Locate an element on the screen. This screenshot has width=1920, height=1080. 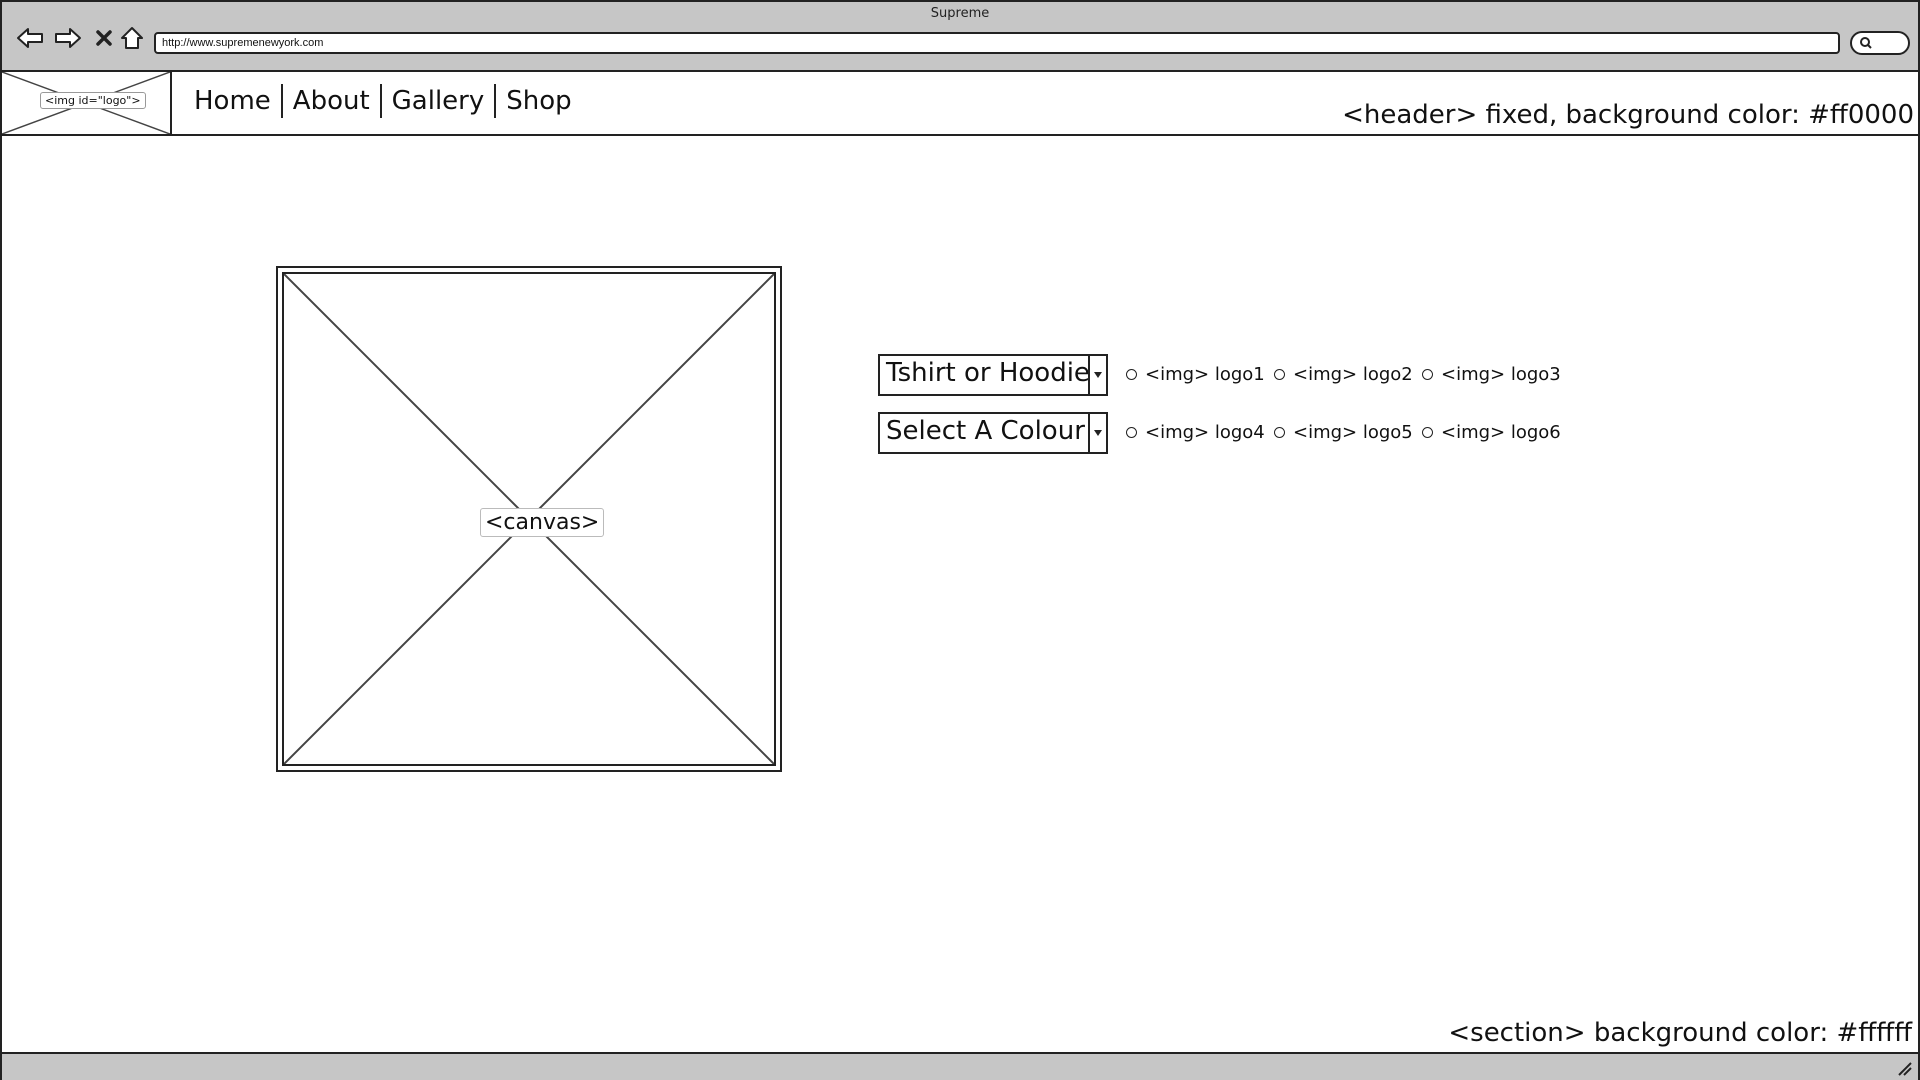
radio-label: <img> logo1 is located at coordinates (1205, 374).